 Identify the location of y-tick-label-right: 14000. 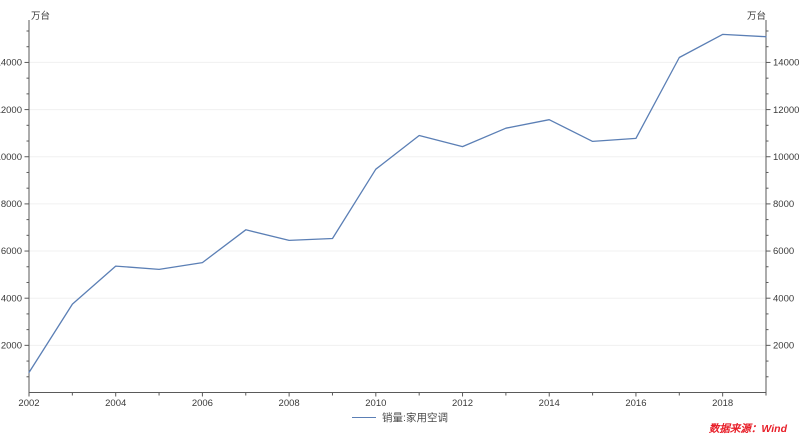
(786, 63).